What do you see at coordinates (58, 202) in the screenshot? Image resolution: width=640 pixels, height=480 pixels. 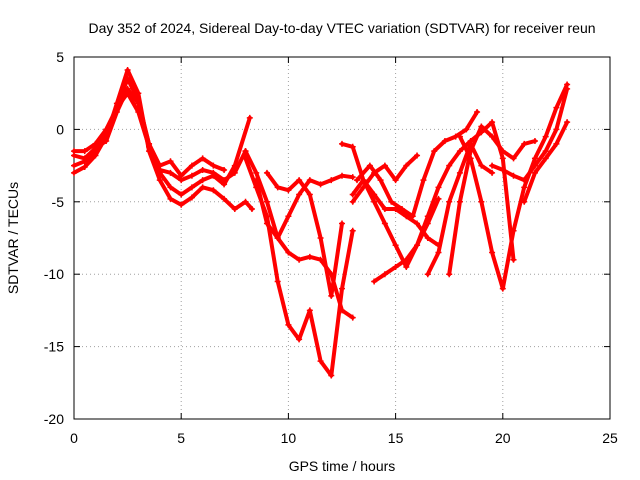 I see `y-tick-label: -5` at bounding box center [58, 202].